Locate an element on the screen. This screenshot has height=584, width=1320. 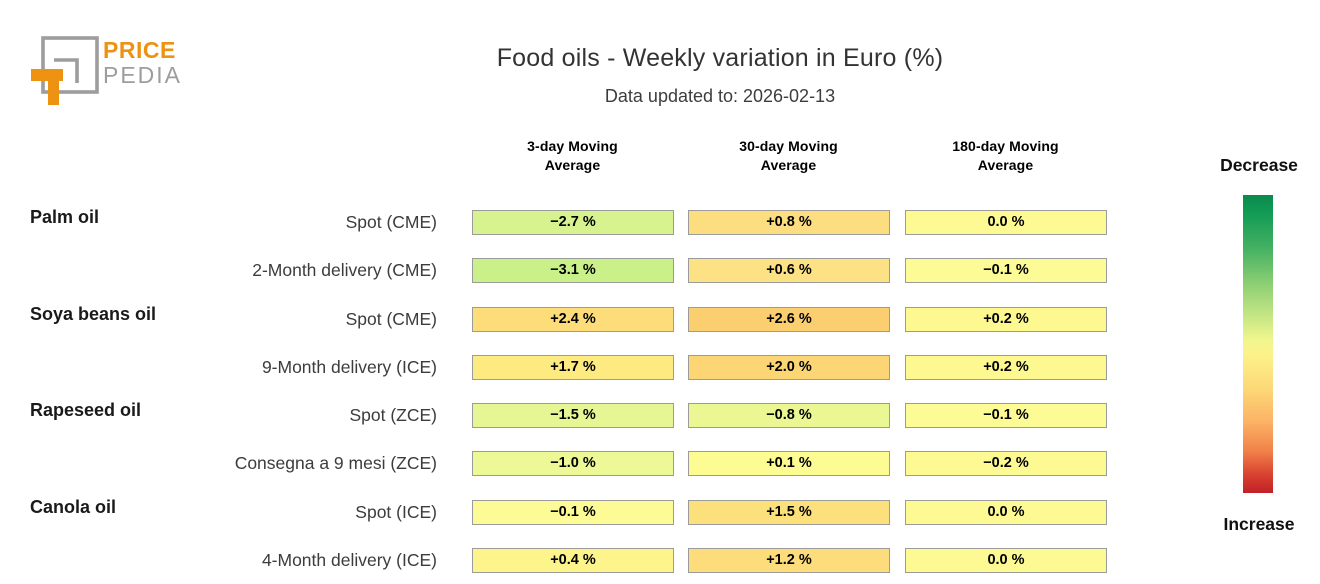
legend-increase-label: Increase is located at coordinates (1259, 524).